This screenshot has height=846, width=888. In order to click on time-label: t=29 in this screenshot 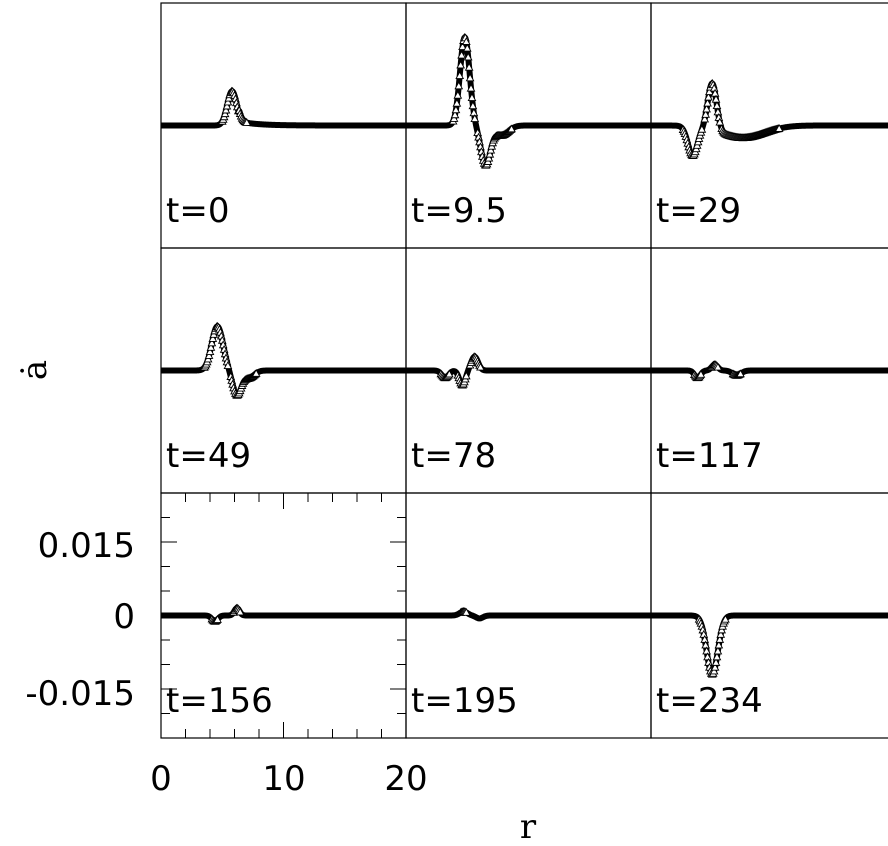, I will do `click(698, 211)`.